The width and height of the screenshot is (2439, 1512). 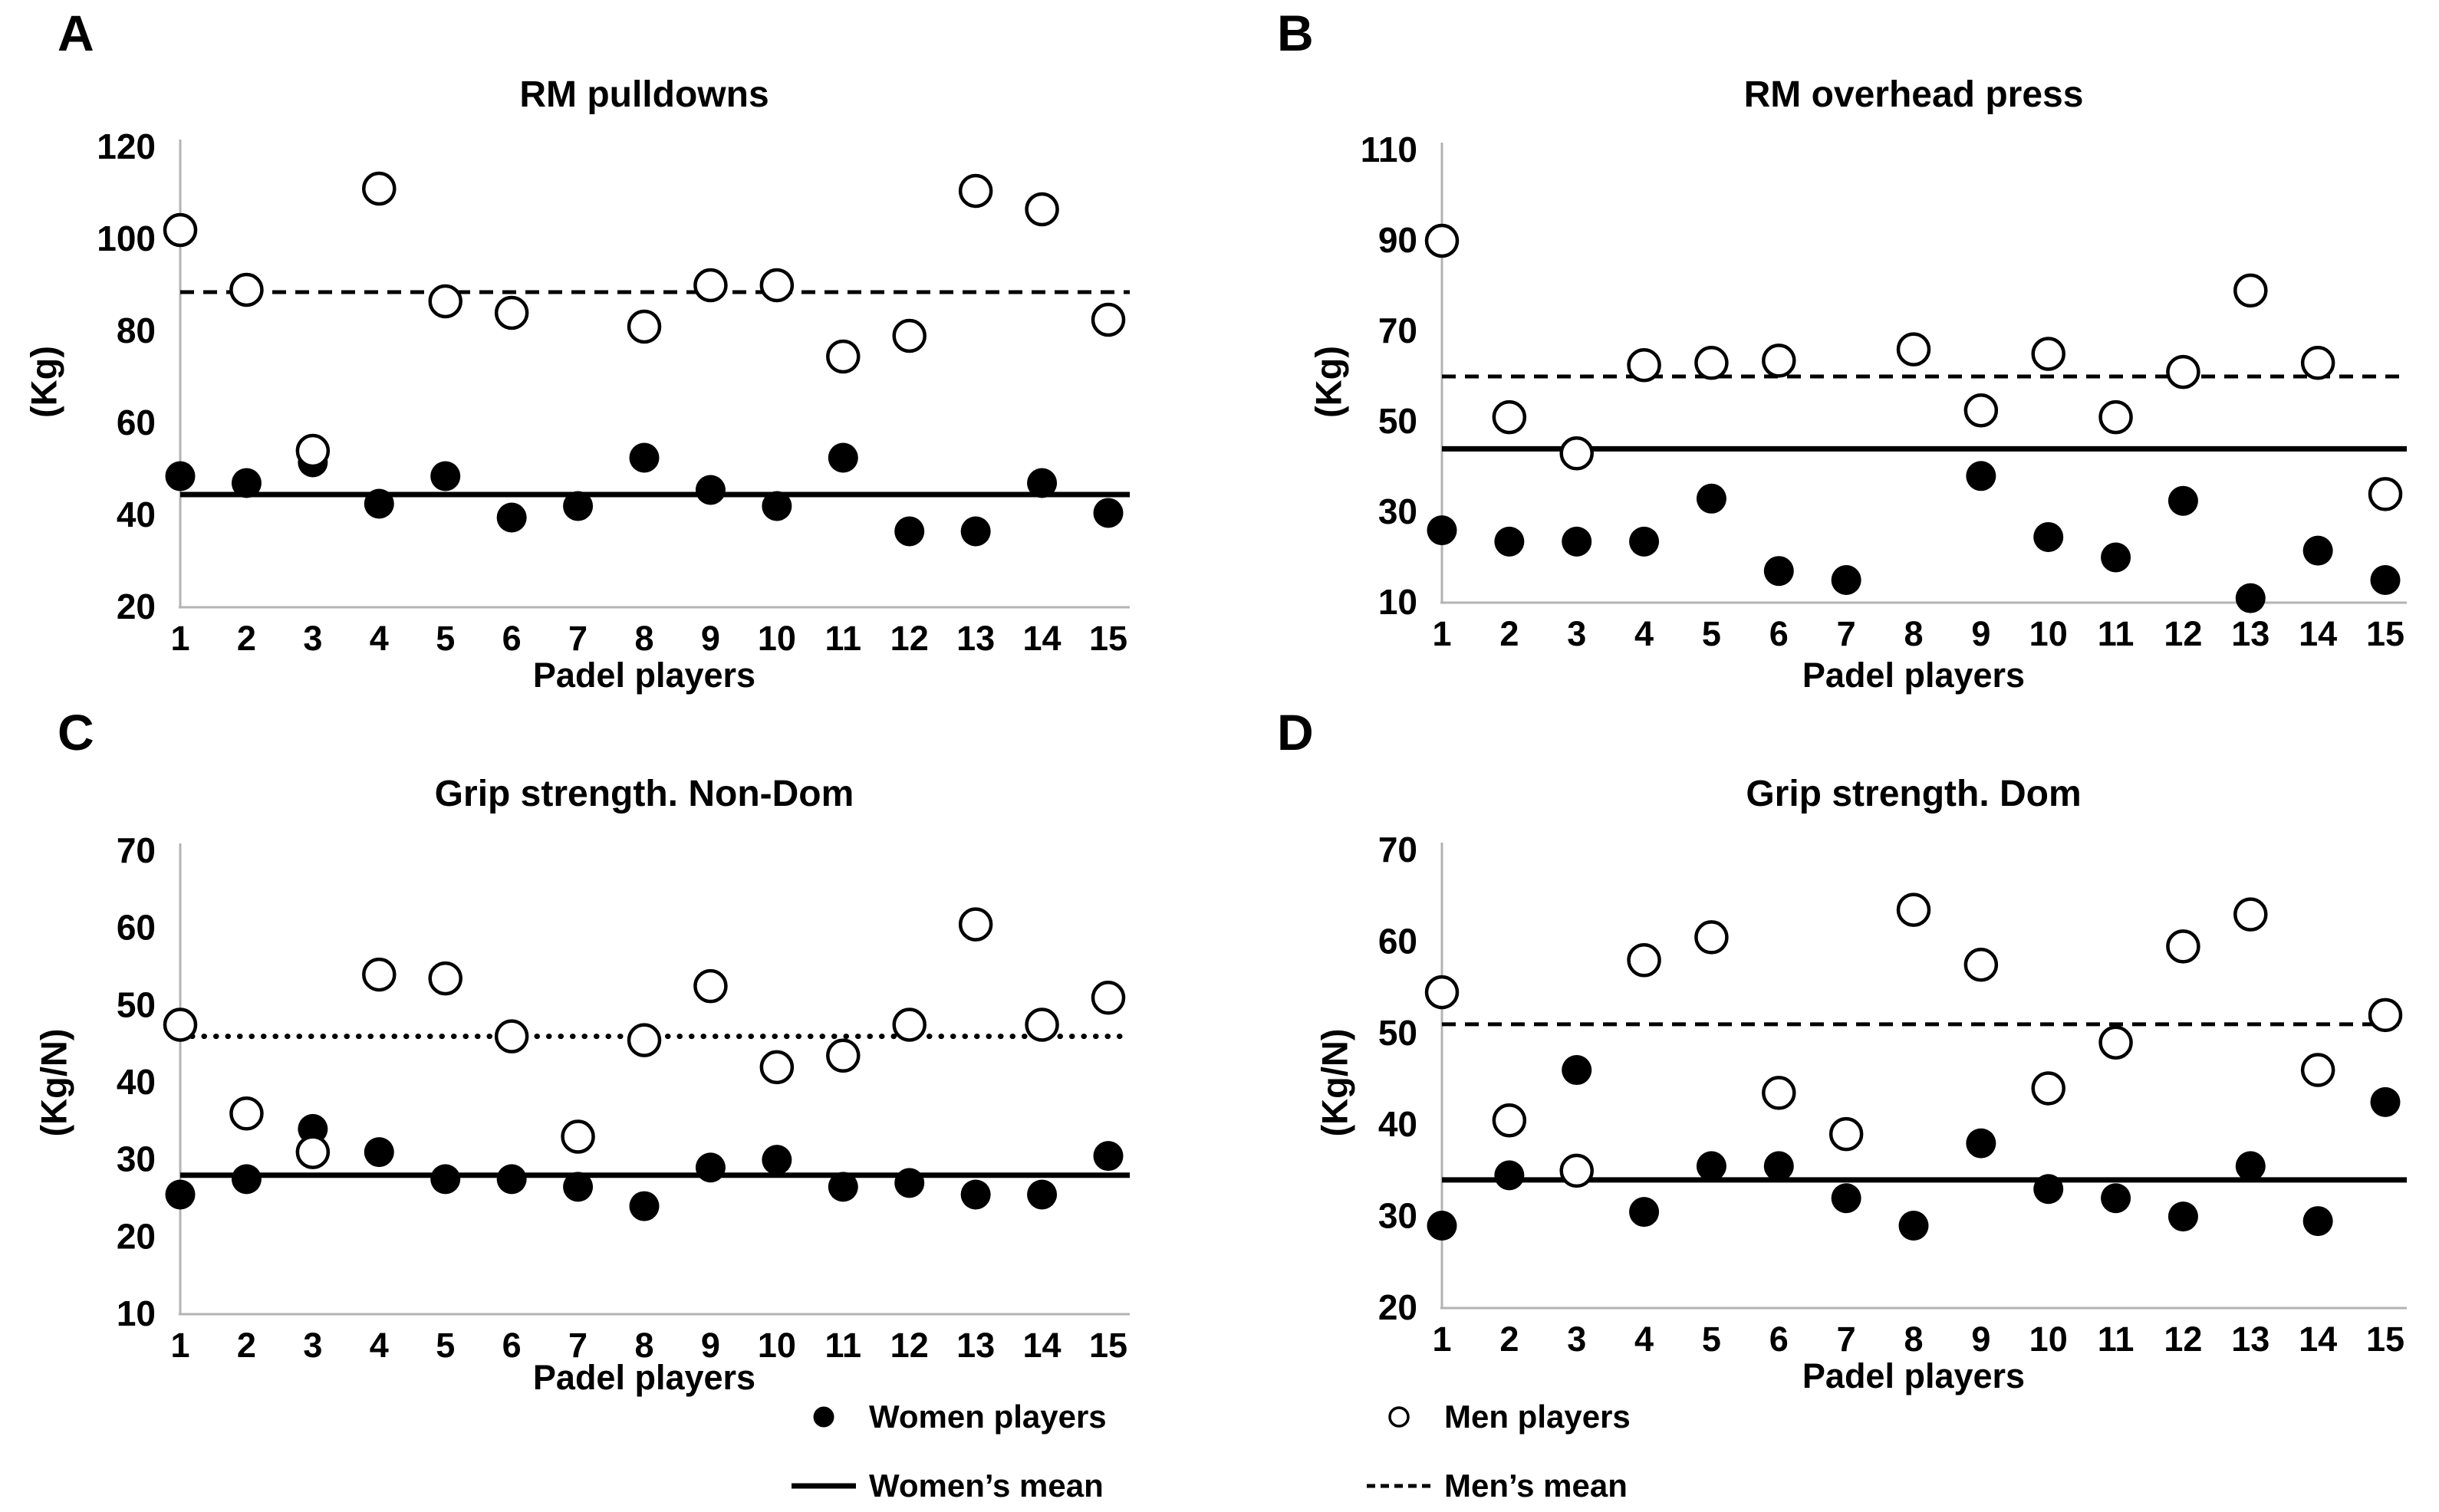 What do you see at coordinates (1914, 1375) in the screenshot?
I see `panel-d-x-axis-label: Padel players` at bounding box center [1914, 1375].